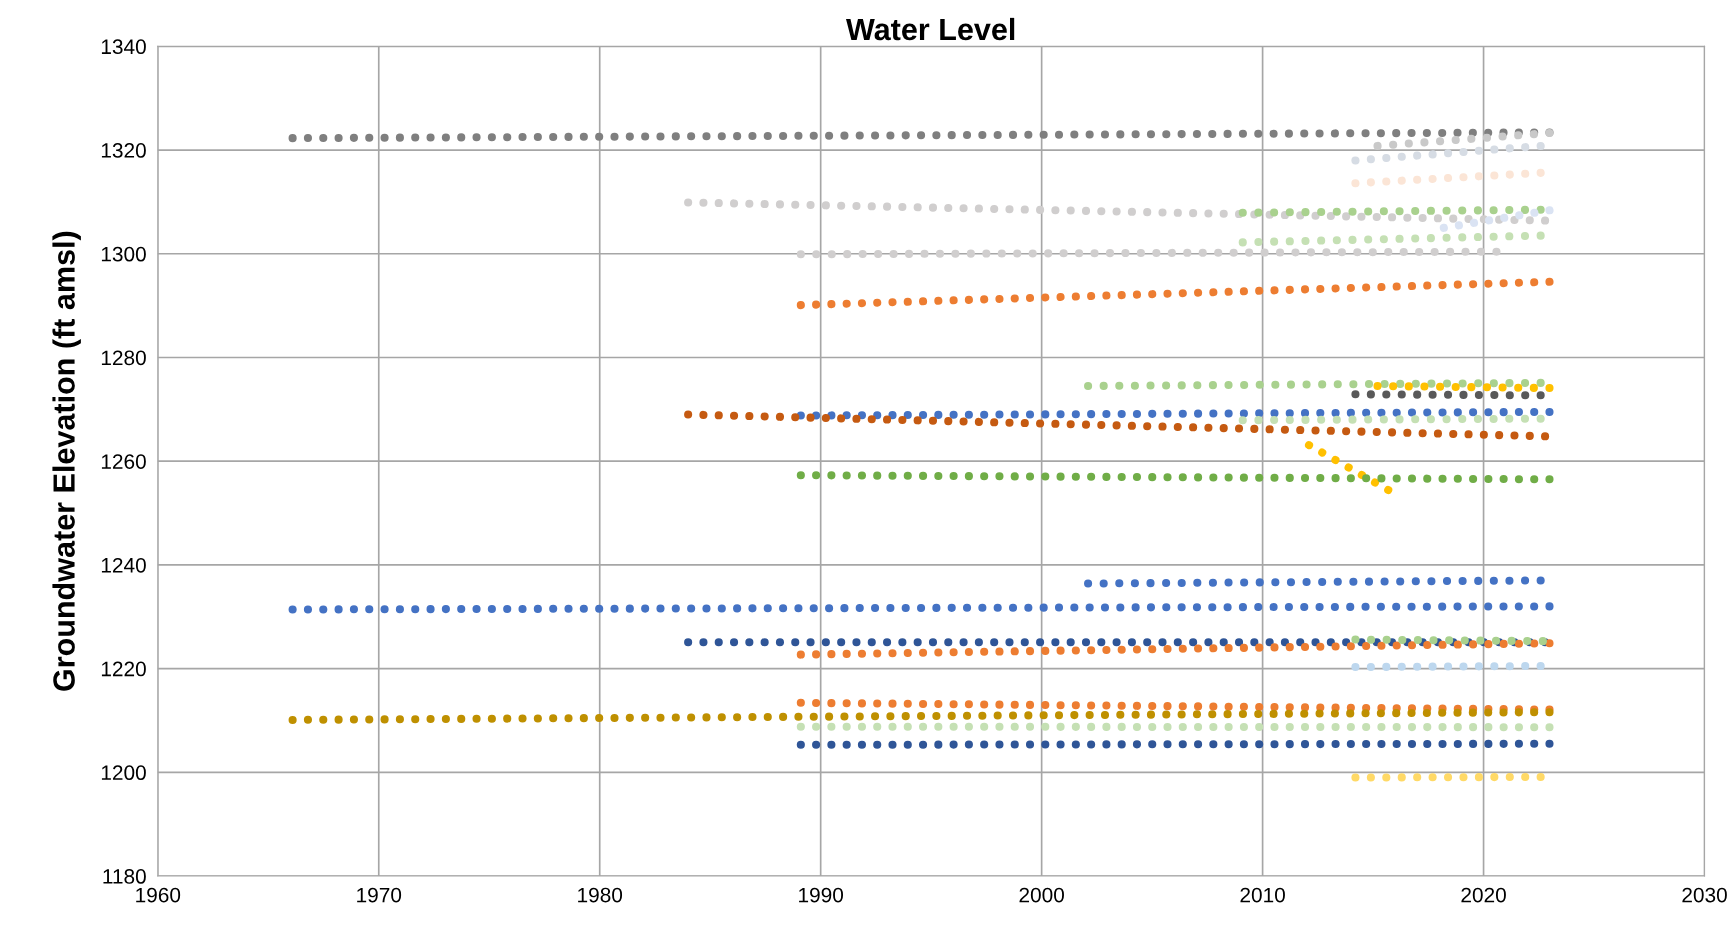 This screenshot has width=1734, height=927. Describe the element at coordinates (1262, 895) in the screenshot. I see `x-tick-label: 2010` at that location.